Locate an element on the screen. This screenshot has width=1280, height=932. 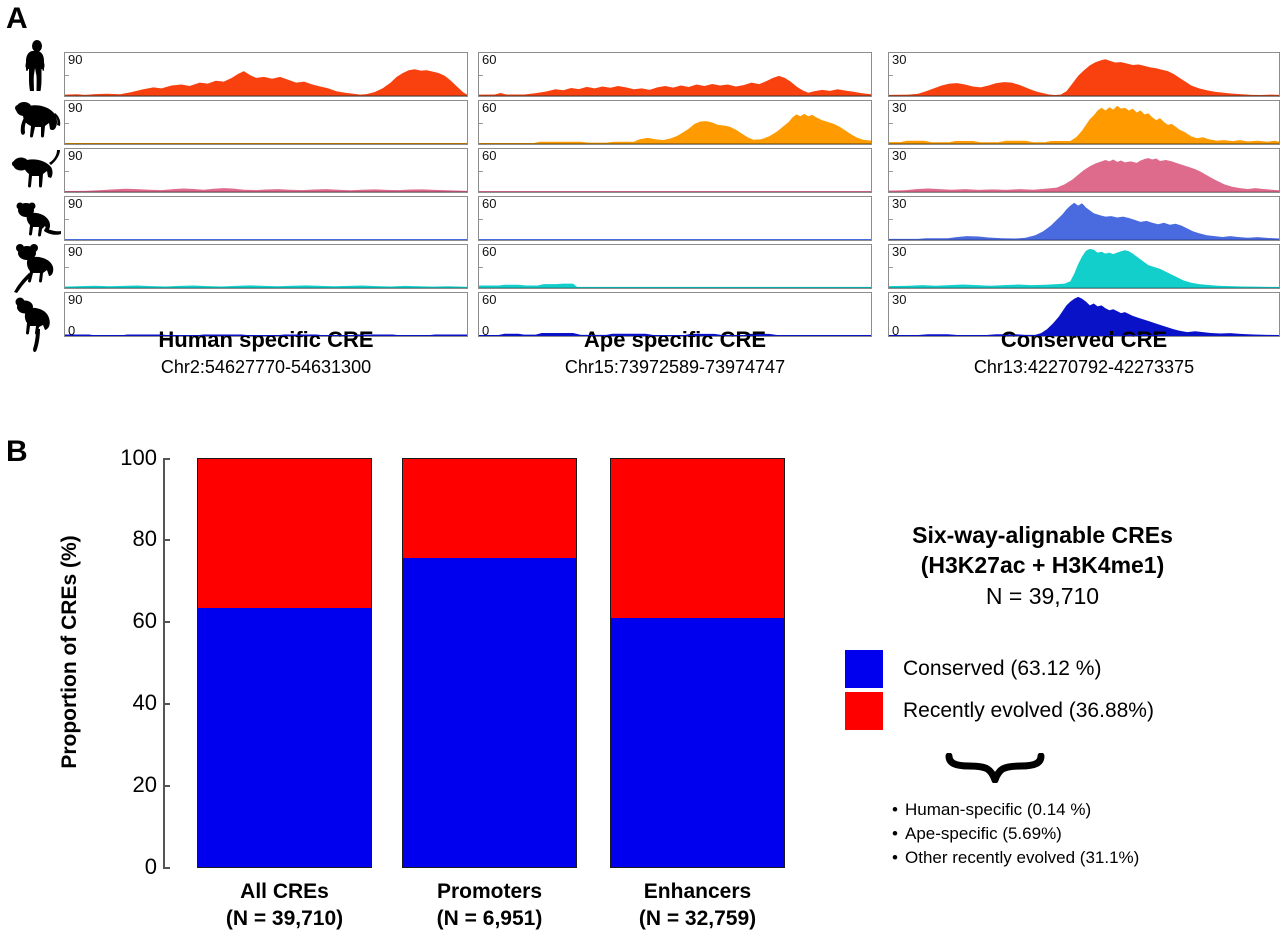
legend-swatch-conserved is located at coordinates (864, 669).